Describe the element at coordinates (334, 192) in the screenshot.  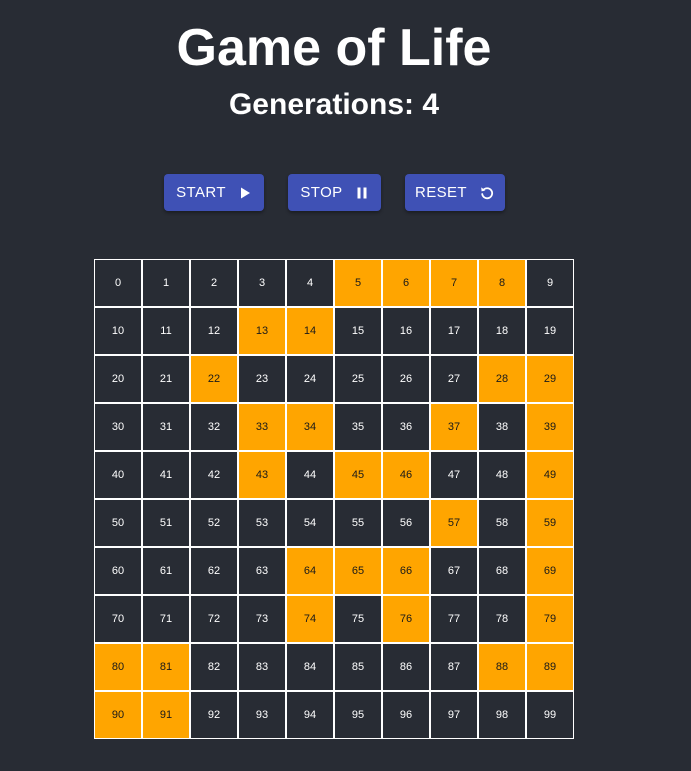
I see `stop-button: STOP` at that location.